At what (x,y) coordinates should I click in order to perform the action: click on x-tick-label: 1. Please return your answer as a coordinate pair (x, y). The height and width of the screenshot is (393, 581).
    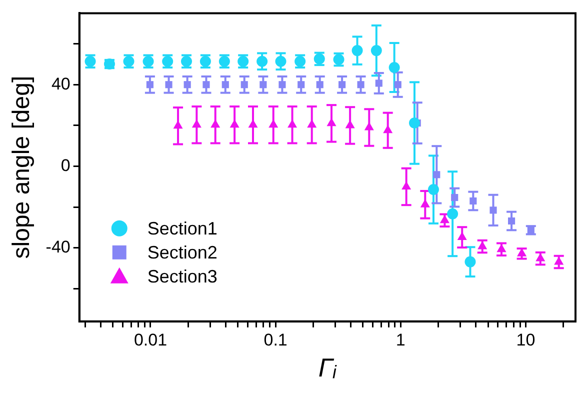
    Looking at the image, I should click on (401, 340).